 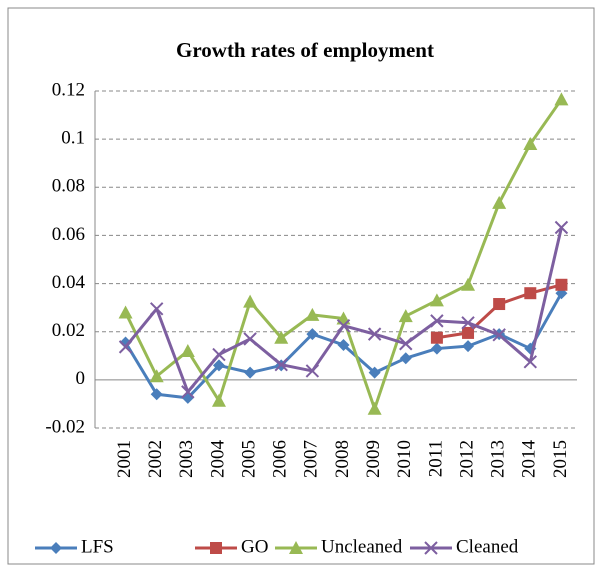 What do you see at coordinates (69, 282) in the screenshot?
I see `y-tick-label: 0.04` at bounding box center [69, 282].